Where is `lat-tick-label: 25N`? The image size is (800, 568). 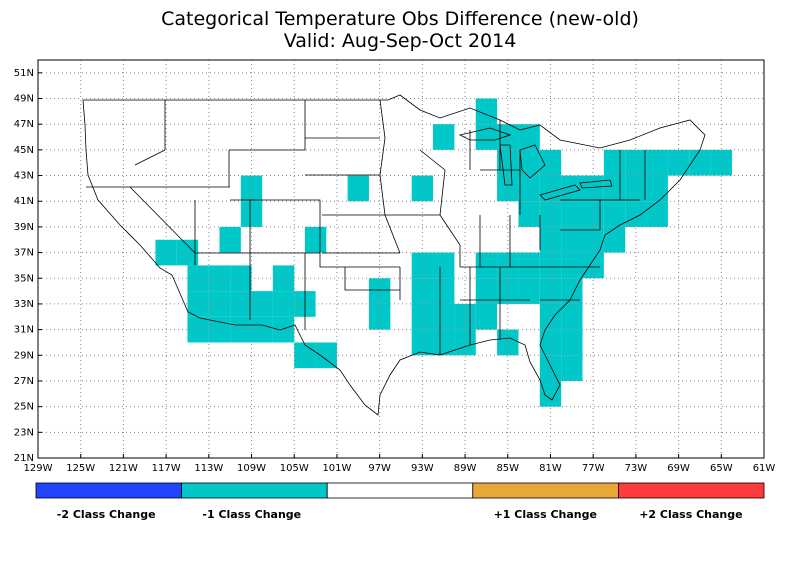 lat-tick-label: 25N is located at coordinates (24, 407).